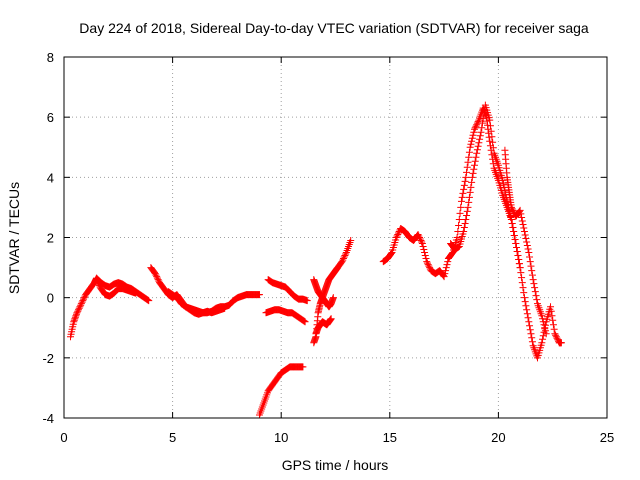 This screenshot has width=640, height=480. What do you see at coordinates (172, 437) in the screenshot?
I see `x-tick-label: 5` at bounding box center [172, 437].